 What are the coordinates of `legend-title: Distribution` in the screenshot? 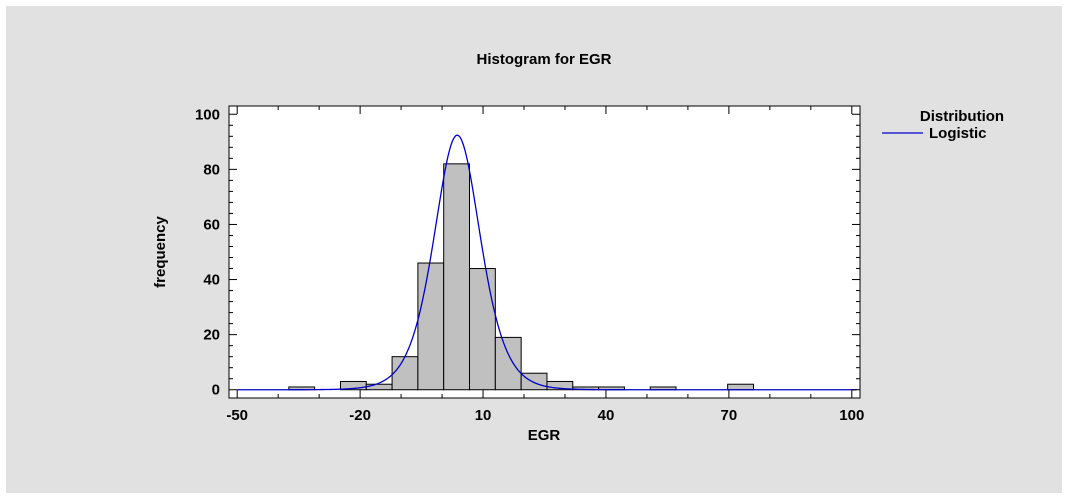 It's located at (962, 116).